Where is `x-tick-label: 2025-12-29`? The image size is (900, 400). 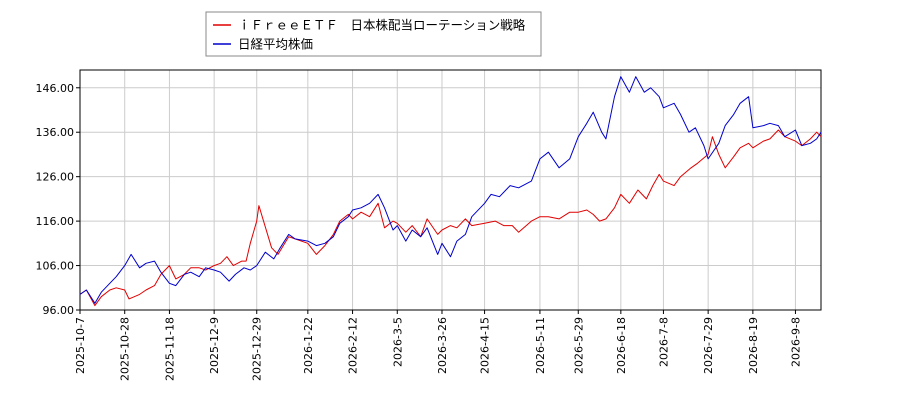 x-tick-label: 2025-12-29 is located at coordinates (257, 349).